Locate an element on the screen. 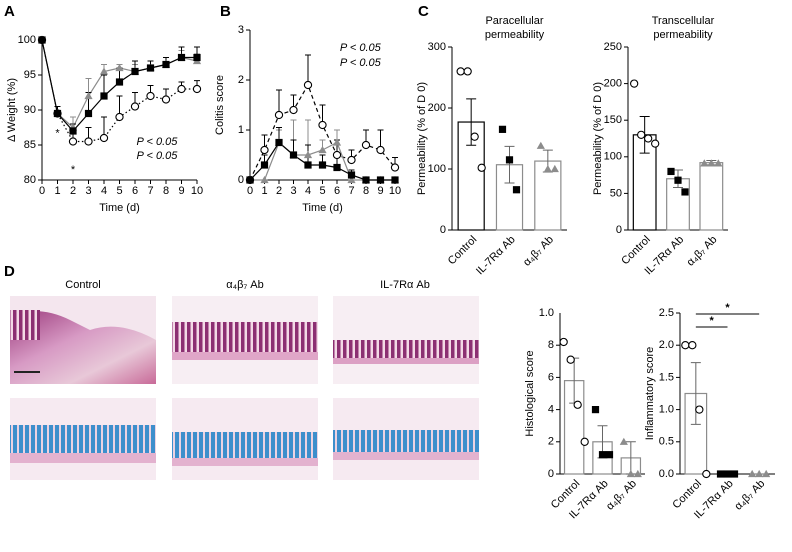 The height and width of the screenshot is (552, 792). y-tick-label: 2.5 is located at coordinates (666, 313).